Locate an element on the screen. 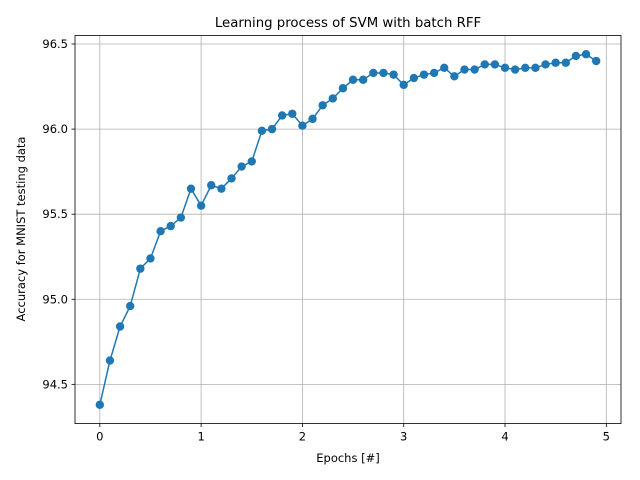  y-axis-ticks: 94.5 95.0 95.5 96.0 96.5 is located at coordinates (58, 214).